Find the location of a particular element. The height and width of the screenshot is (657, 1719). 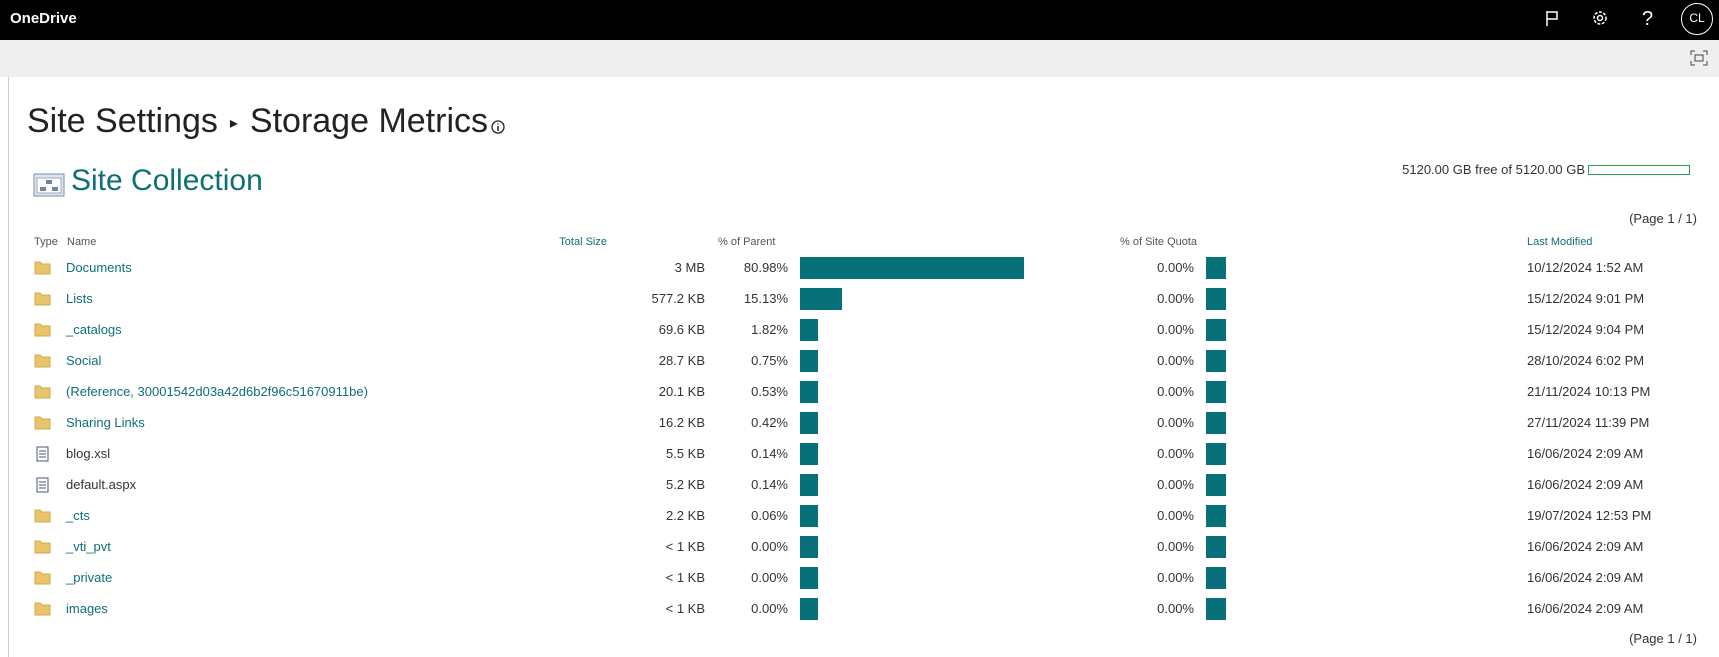

settings-icon is located at coordinates (1600, 18).